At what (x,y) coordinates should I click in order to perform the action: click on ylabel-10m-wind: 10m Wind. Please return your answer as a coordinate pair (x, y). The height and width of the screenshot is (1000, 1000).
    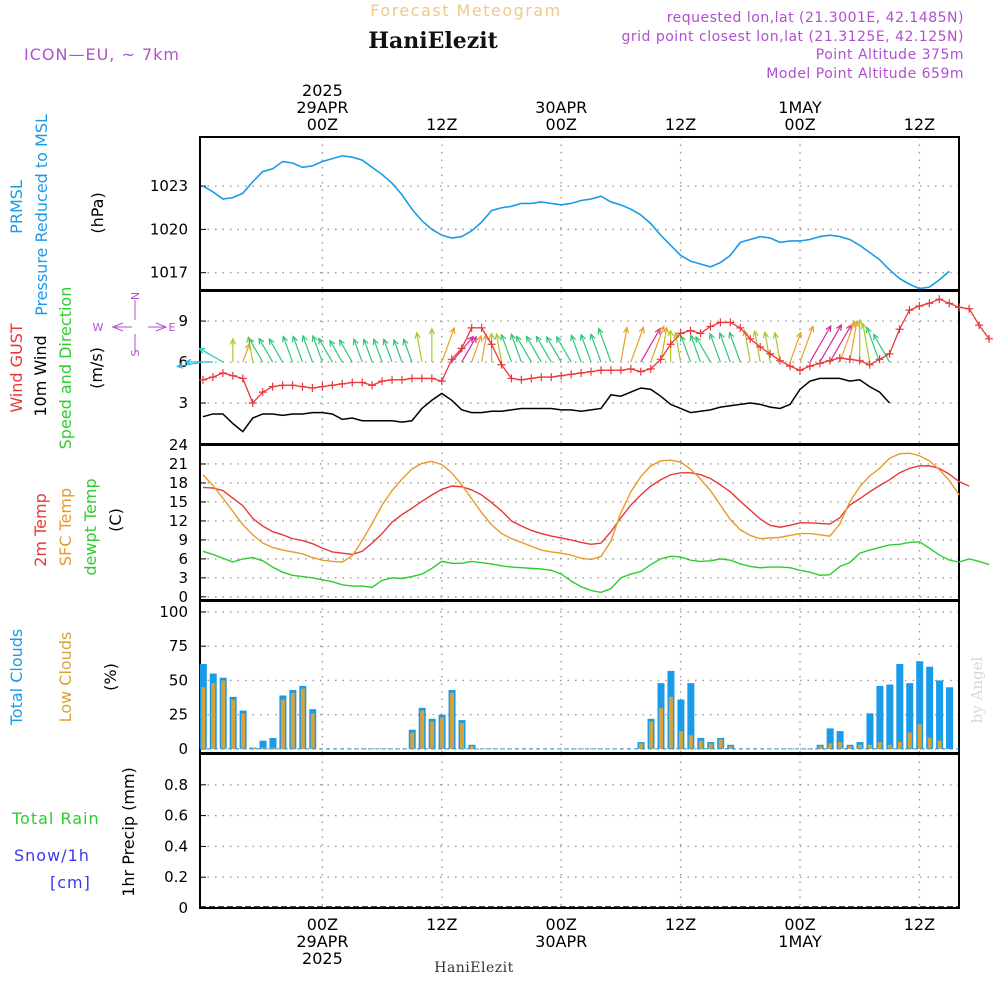
    Looking at the image, I should click on (40, 375).